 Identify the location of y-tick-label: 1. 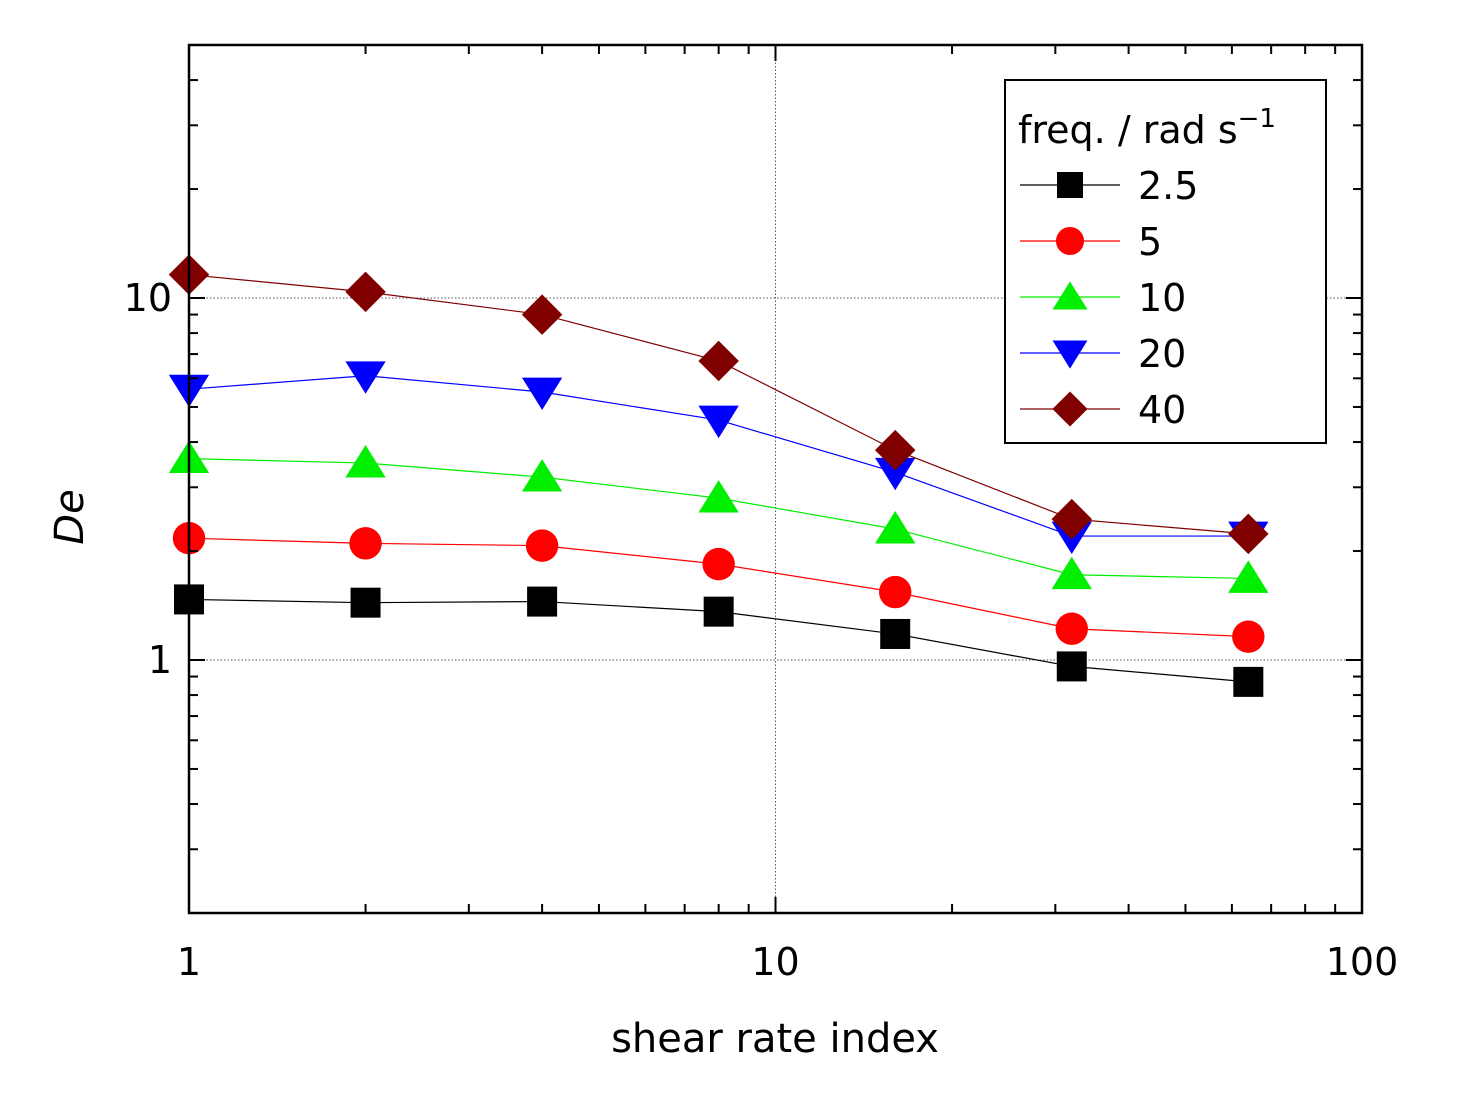
(160, 660).